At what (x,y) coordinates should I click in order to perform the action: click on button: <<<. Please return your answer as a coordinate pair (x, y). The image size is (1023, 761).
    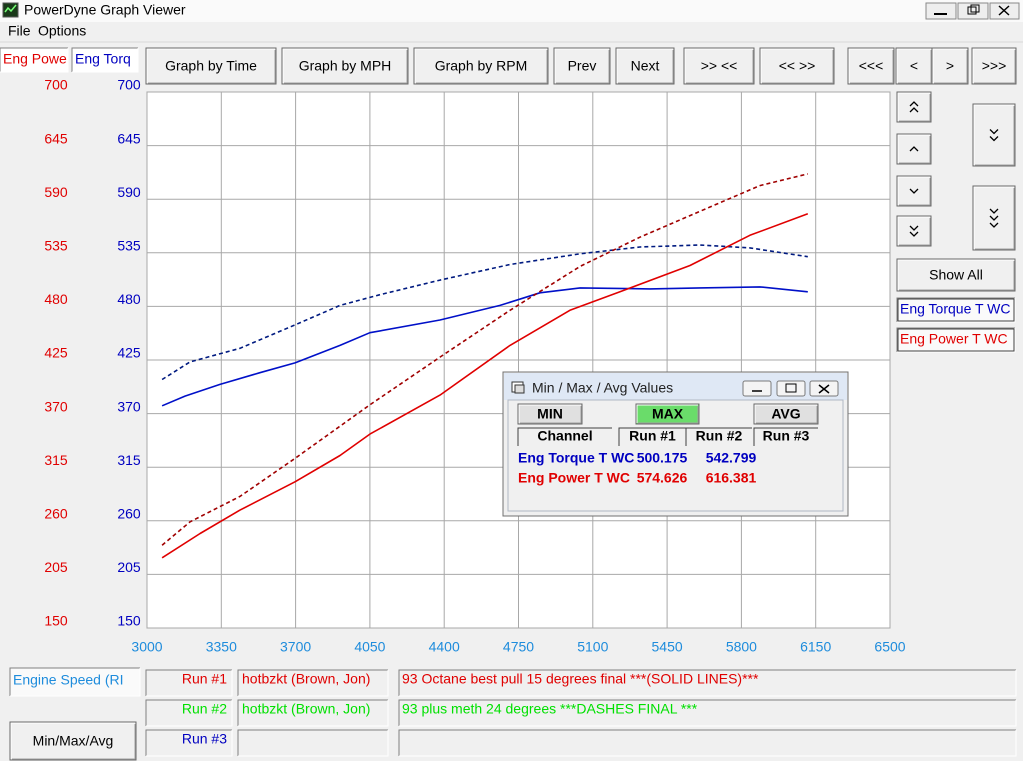
    Looking at the image, I should click on (871, 66).